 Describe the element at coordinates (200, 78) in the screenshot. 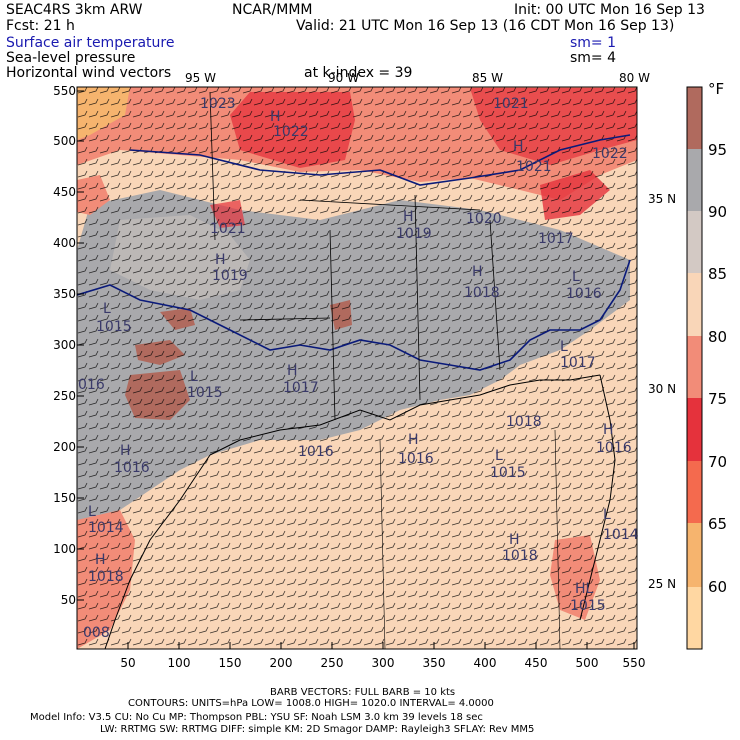

I see `lon-label: 95 W` at that location.